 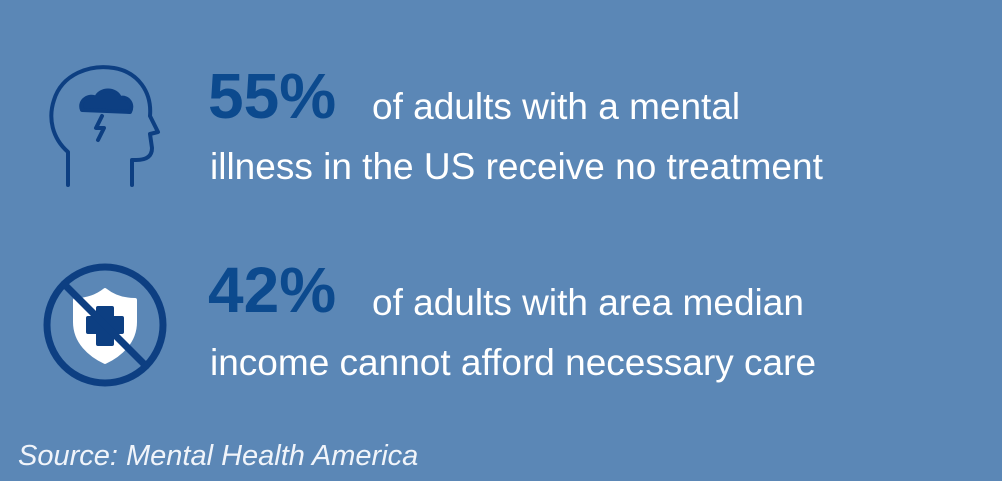 What do you see at coordinates (513, 362) in the screenshot?
I see `stat-text: income cannot afford necessary care` at bounding box center [513, 362].